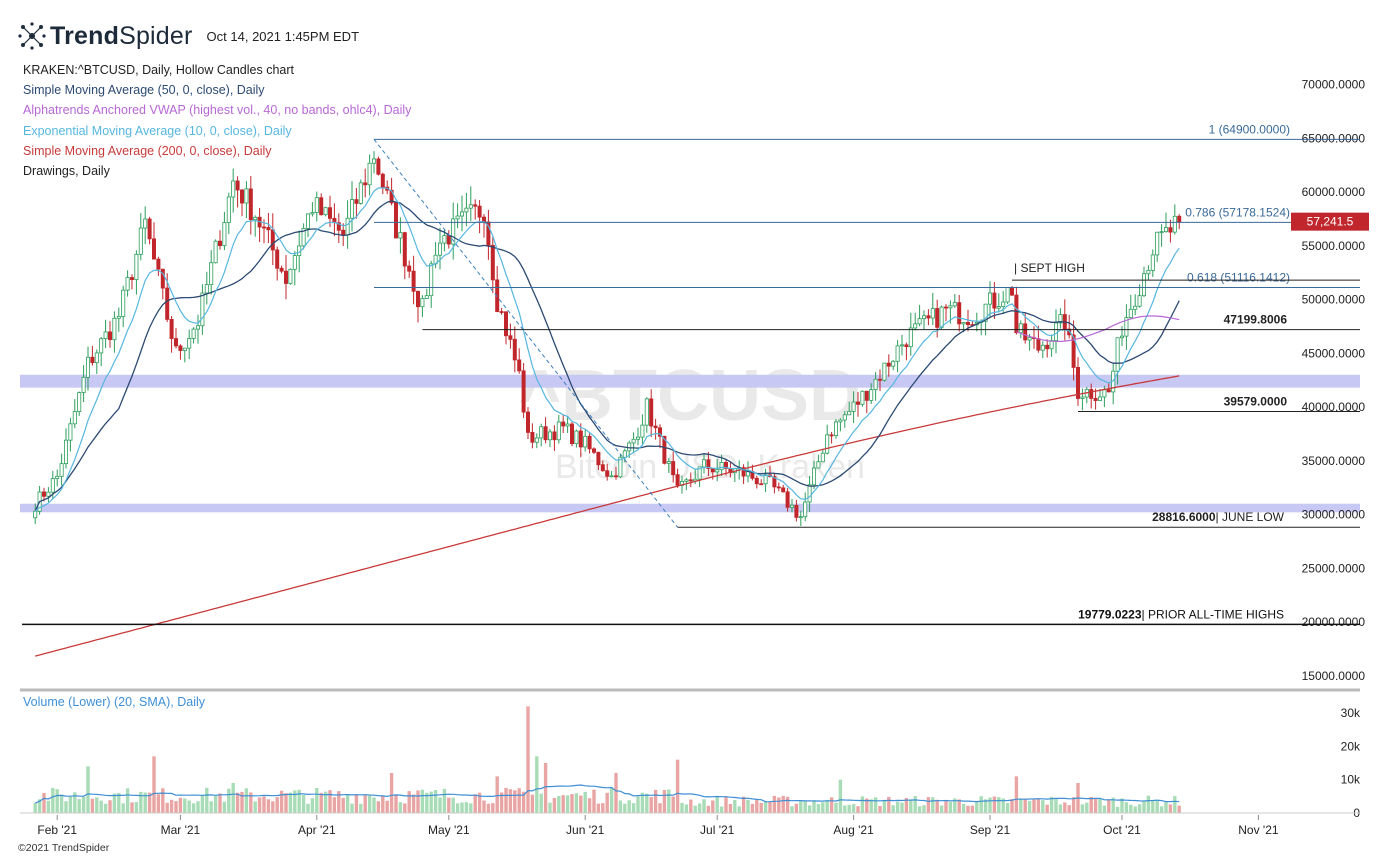 Image resolution: width=1391 pixels, height=859 pixels. I want to click on volume-tick-label: 20k, so click(1351, 746).